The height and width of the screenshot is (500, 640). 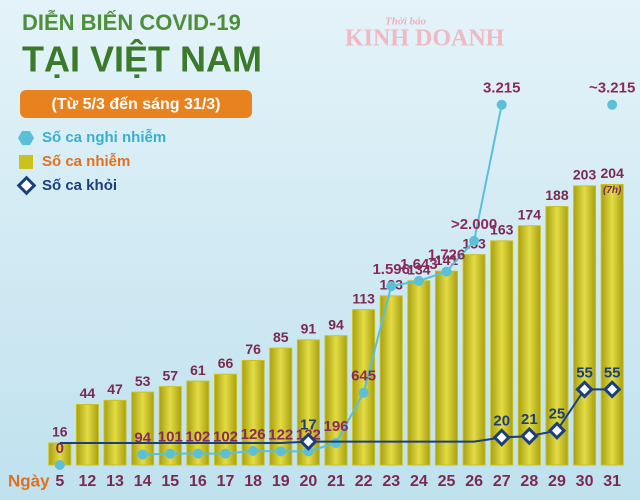 I want to click on x-tick-label: 15, so click(x=170, y=481).